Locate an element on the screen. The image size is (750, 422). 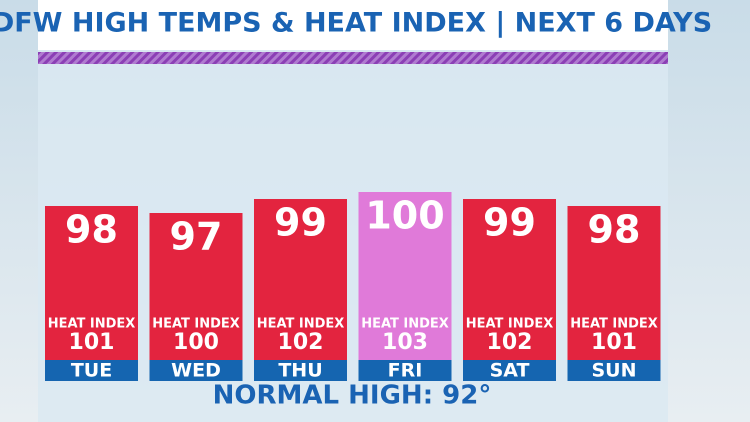
x-tick-label: SUN is located at coordinates (613, 371).